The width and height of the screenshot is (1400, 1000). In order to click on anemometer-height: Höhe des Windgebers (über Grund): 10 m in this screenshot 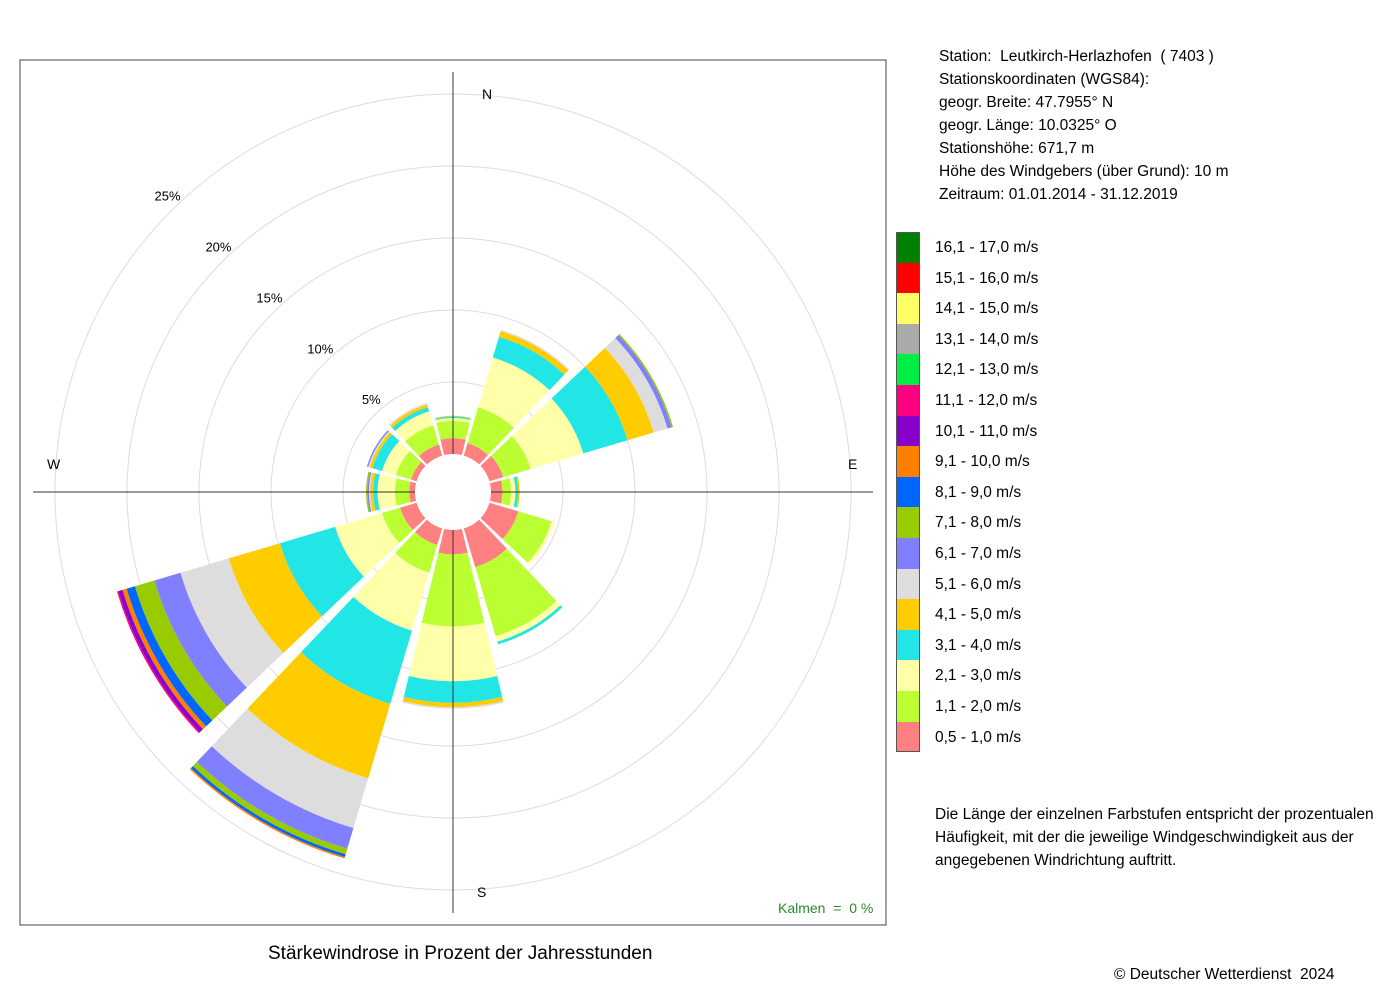, I will do `click(1084, 171)`.